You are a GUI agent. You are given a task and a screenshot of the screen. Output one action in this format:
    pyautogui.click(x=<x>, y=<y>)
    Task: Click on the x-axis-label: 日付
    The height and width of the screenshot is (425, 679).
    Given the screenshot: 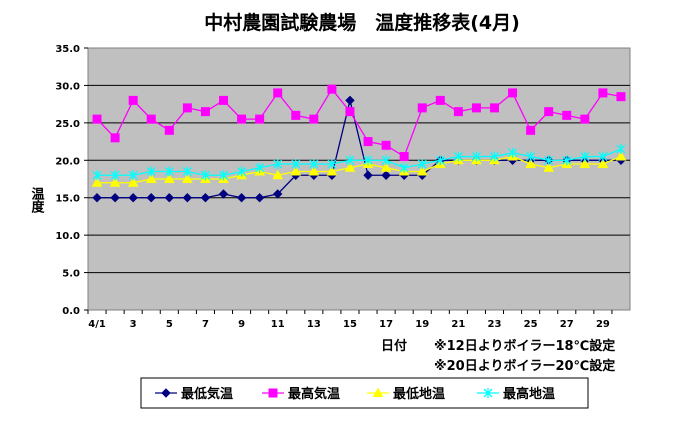 What is the action you would take?
    pyautogui.click(x=394, y=346)
    